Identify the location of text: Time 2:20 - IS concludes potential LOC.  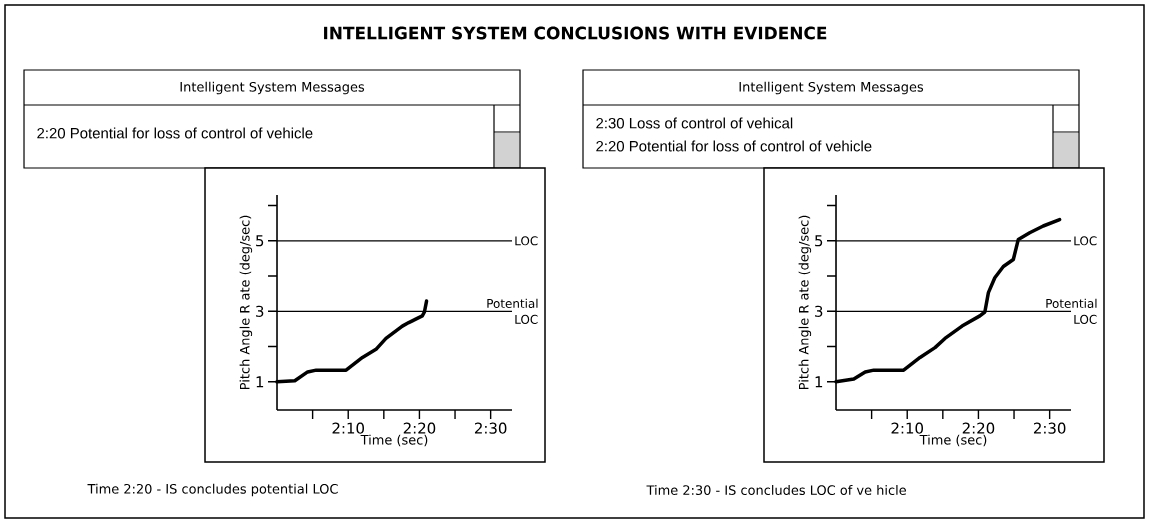
(212, 490).